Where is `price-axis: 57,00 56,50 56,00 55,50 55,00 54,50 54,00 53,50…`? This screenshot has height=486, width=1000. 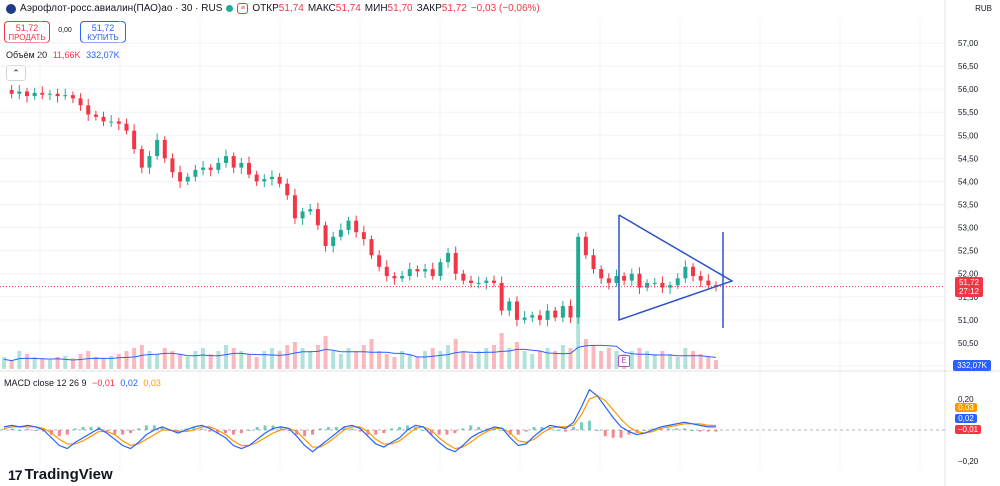 price-axis: 57,00 56,50 56,00 55,50 55,00 54,50 54,00 53,50… is located at coordinates (968, 252).